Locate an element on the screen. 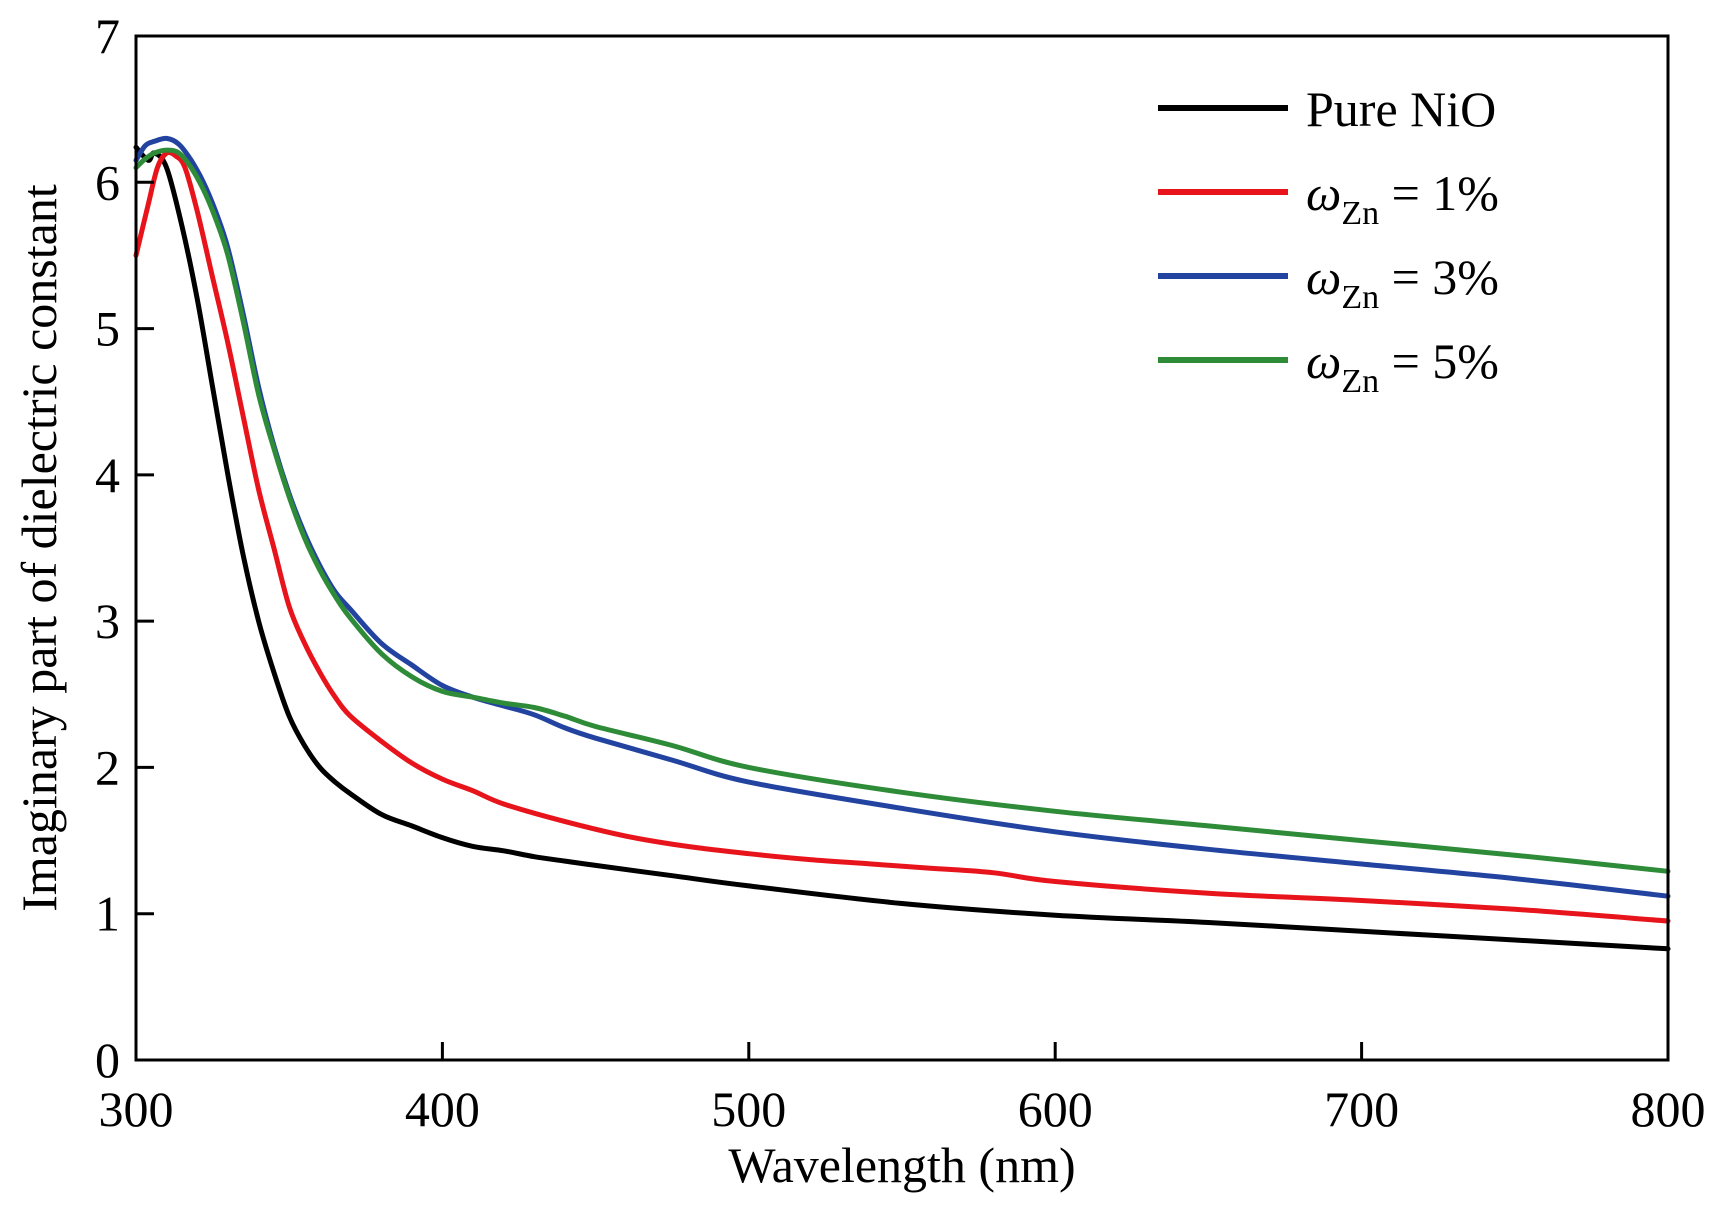 This screenshot has width=1716, height=1231. x-tick-label: 500 is located at coordinates (748, 1109).